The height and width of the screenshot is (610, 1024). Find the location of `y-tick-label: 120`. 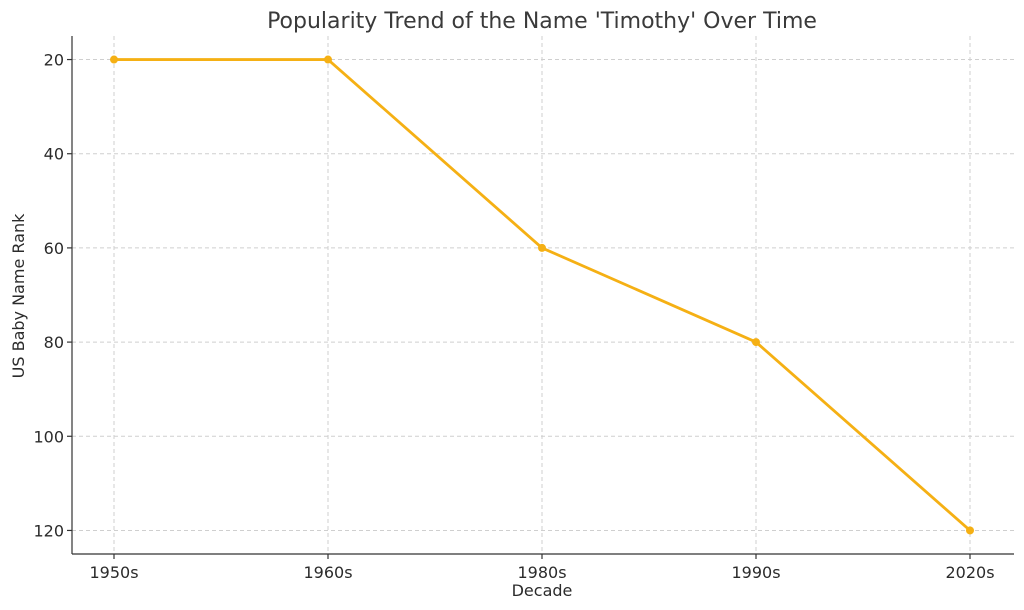

y-tick-label: 120 is located at coordinates (48, 530).